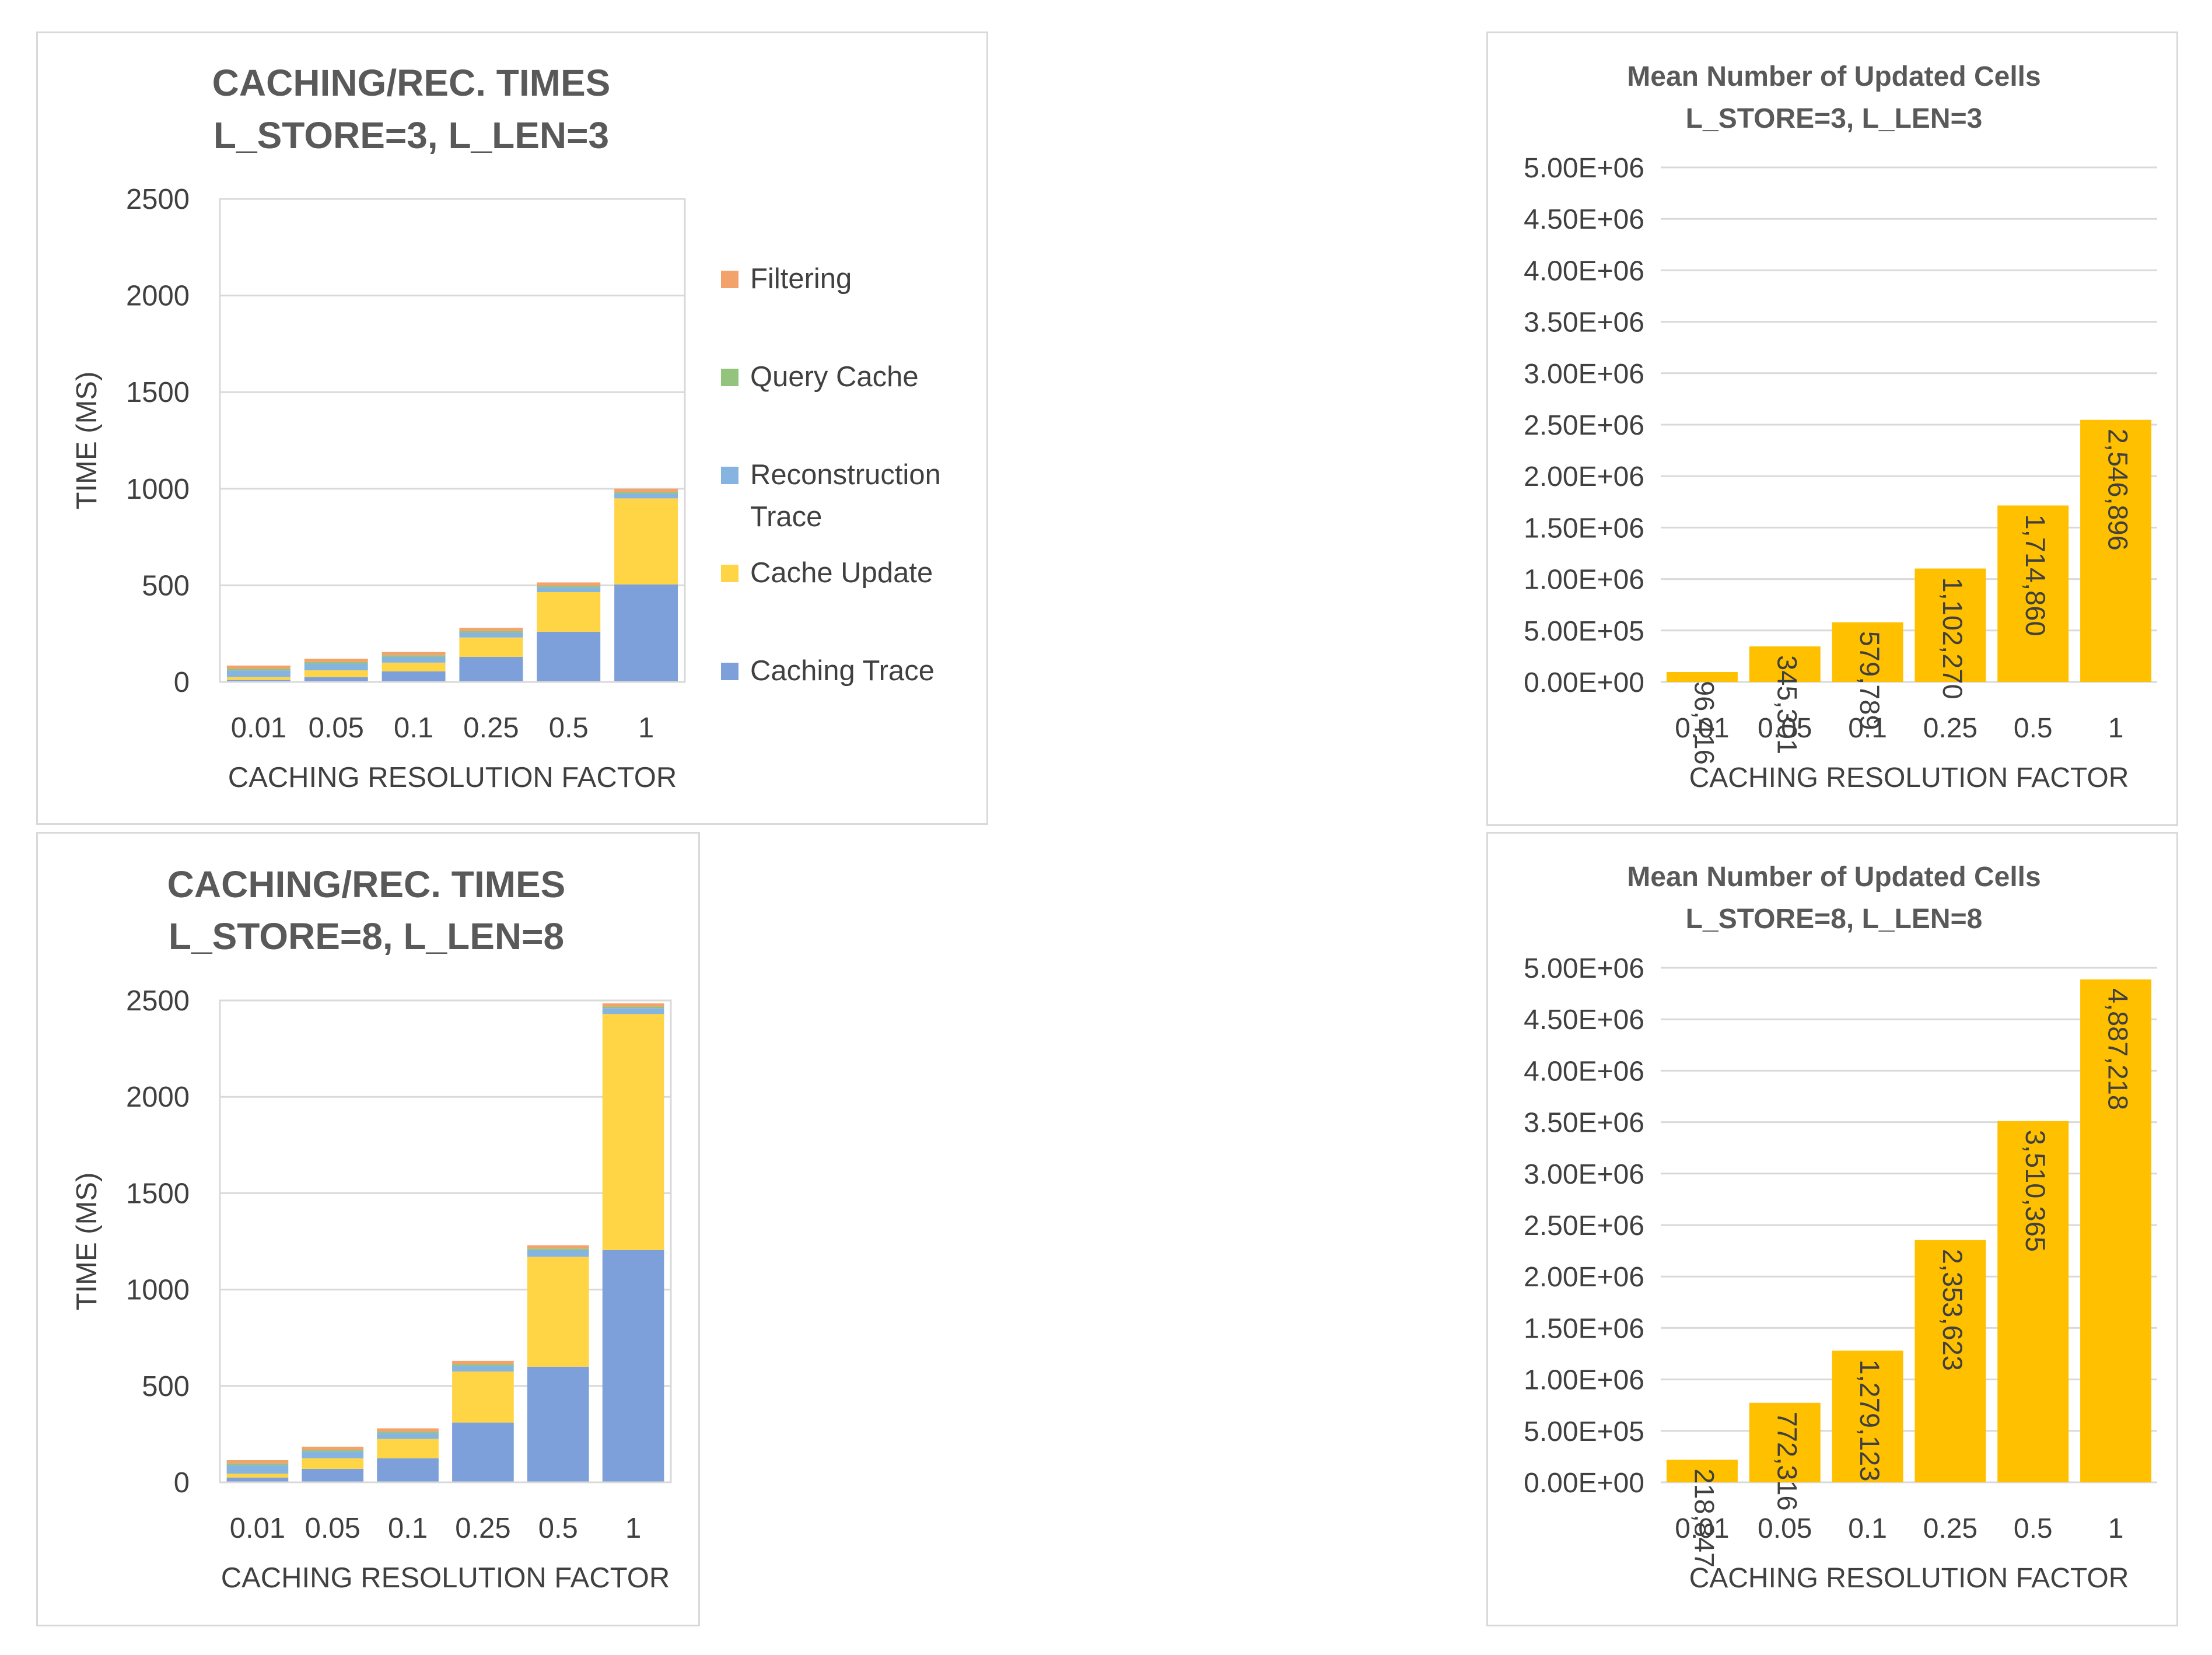 The image size is (2212, 1655). Describe the element at coordinates (834, 377) in the screenshot. I see `legend-label: Query Cache` at that location.